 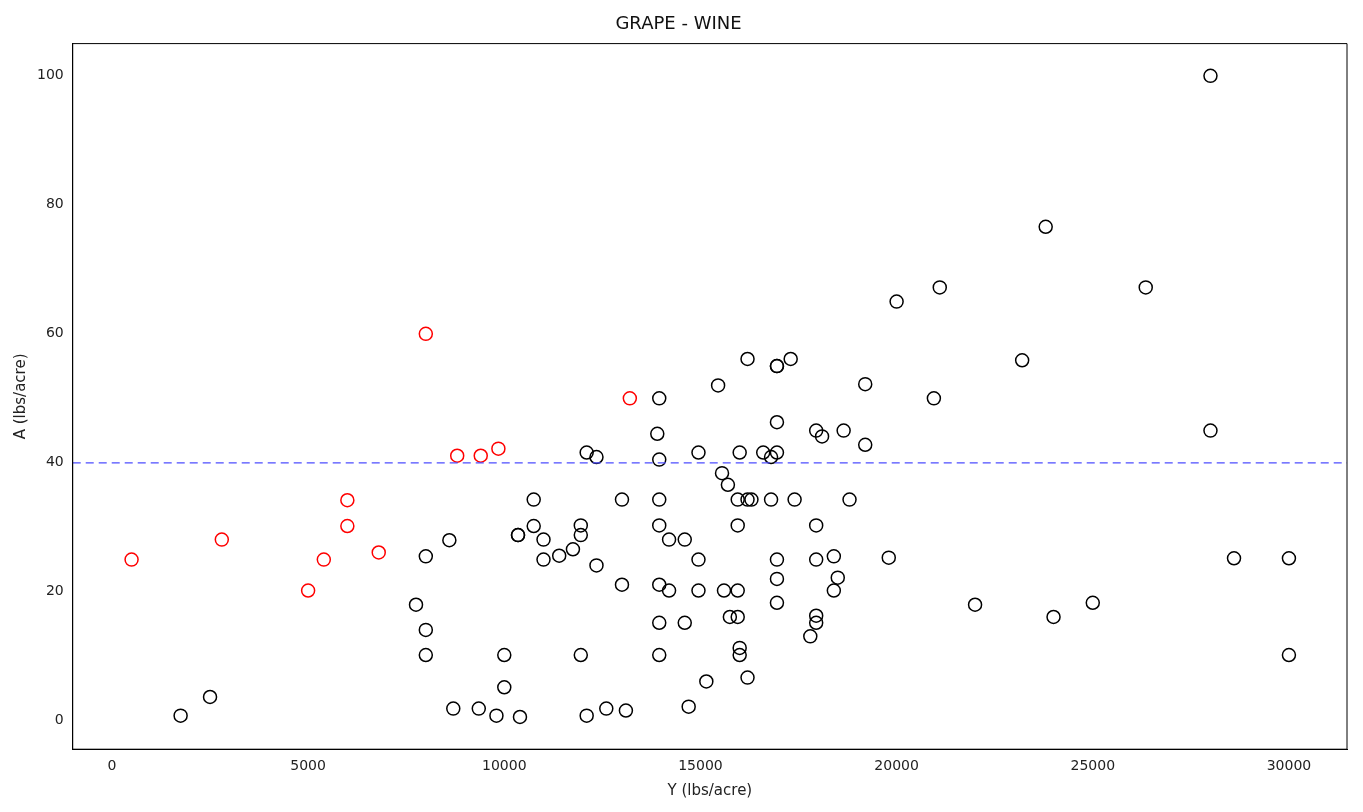 I want to click on x-tick-label: 5000, so click(x=308, y=765).